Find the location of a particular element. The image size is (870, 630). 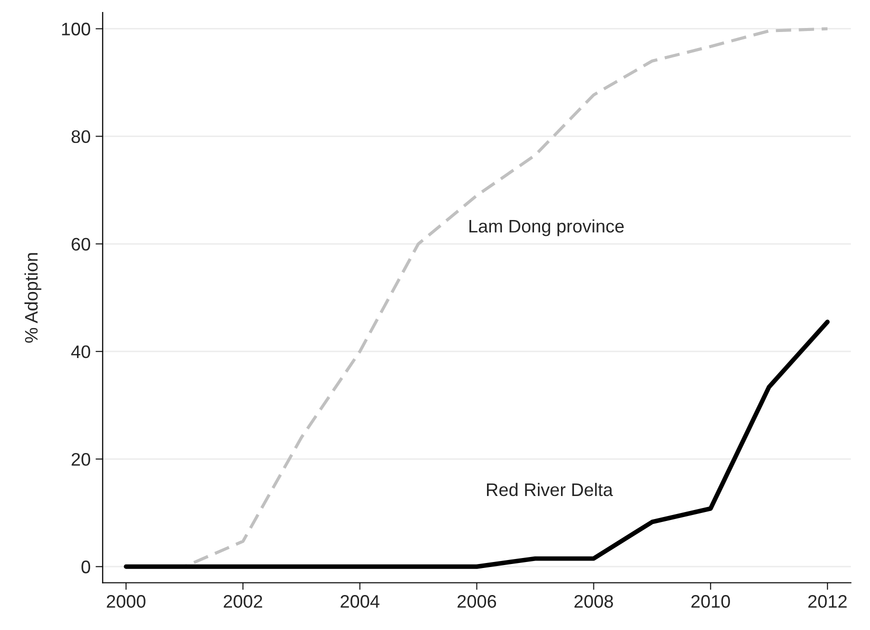

x-tick-label: 2004 is located at coordinates (360, 601).